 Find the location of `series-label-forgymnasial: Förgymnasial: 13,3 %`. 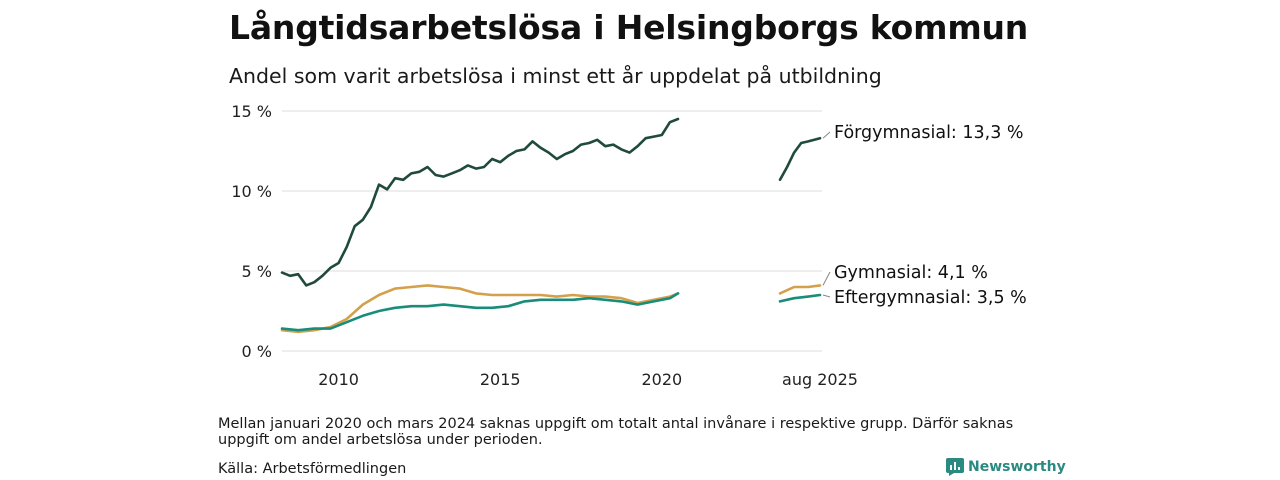

series-label-forgymnasial: Förgymnasial: 13,3 % is located at coordinates (929, 133).